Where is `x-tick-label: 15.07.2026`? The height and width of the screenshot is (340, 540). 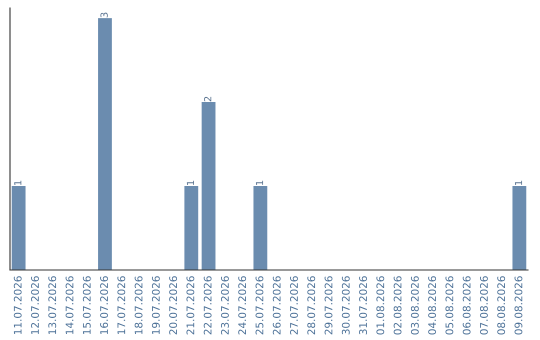 x-tick-label: 15.07.2026 is located at coordinates (86, 305).